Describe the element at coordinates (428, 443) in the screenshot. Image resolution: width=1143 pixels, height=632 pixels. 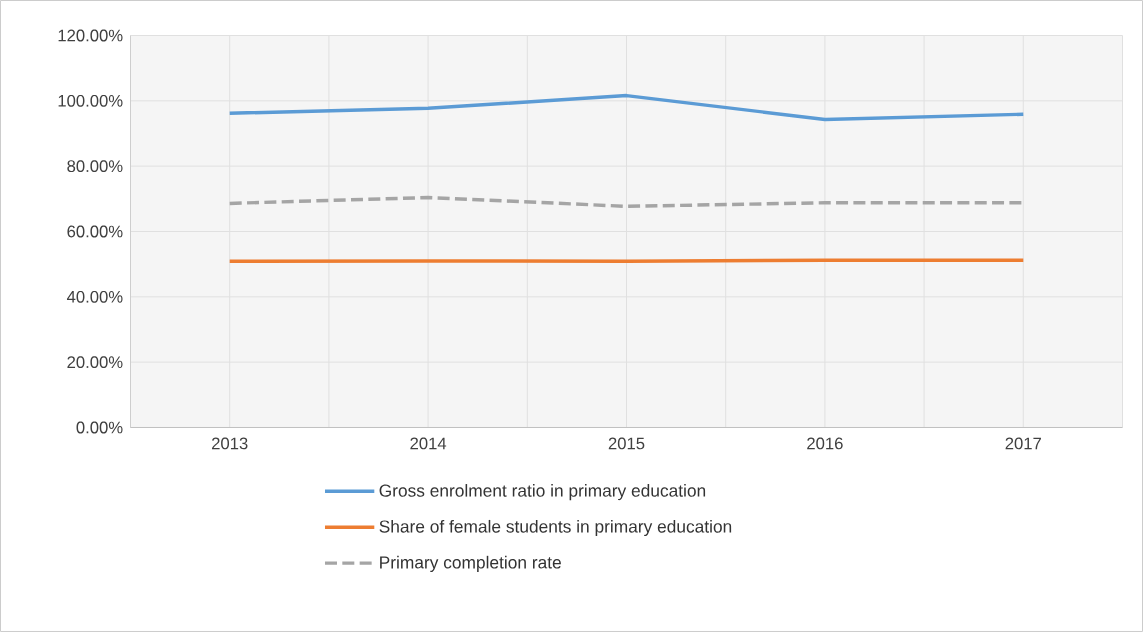
I see `x-tick-label: 2014` at that location.